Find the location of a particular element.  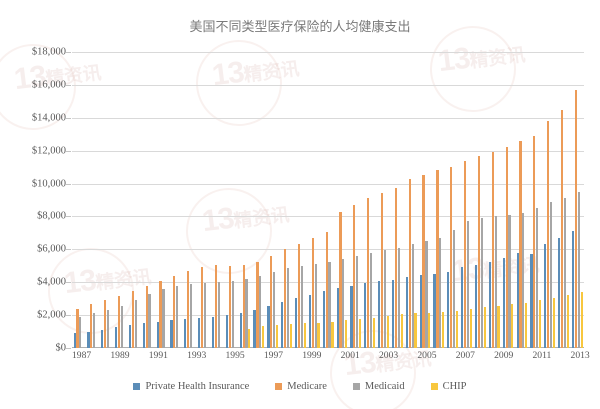

x-axis-tick-label: 1995 is located at coordinates (235, 355).